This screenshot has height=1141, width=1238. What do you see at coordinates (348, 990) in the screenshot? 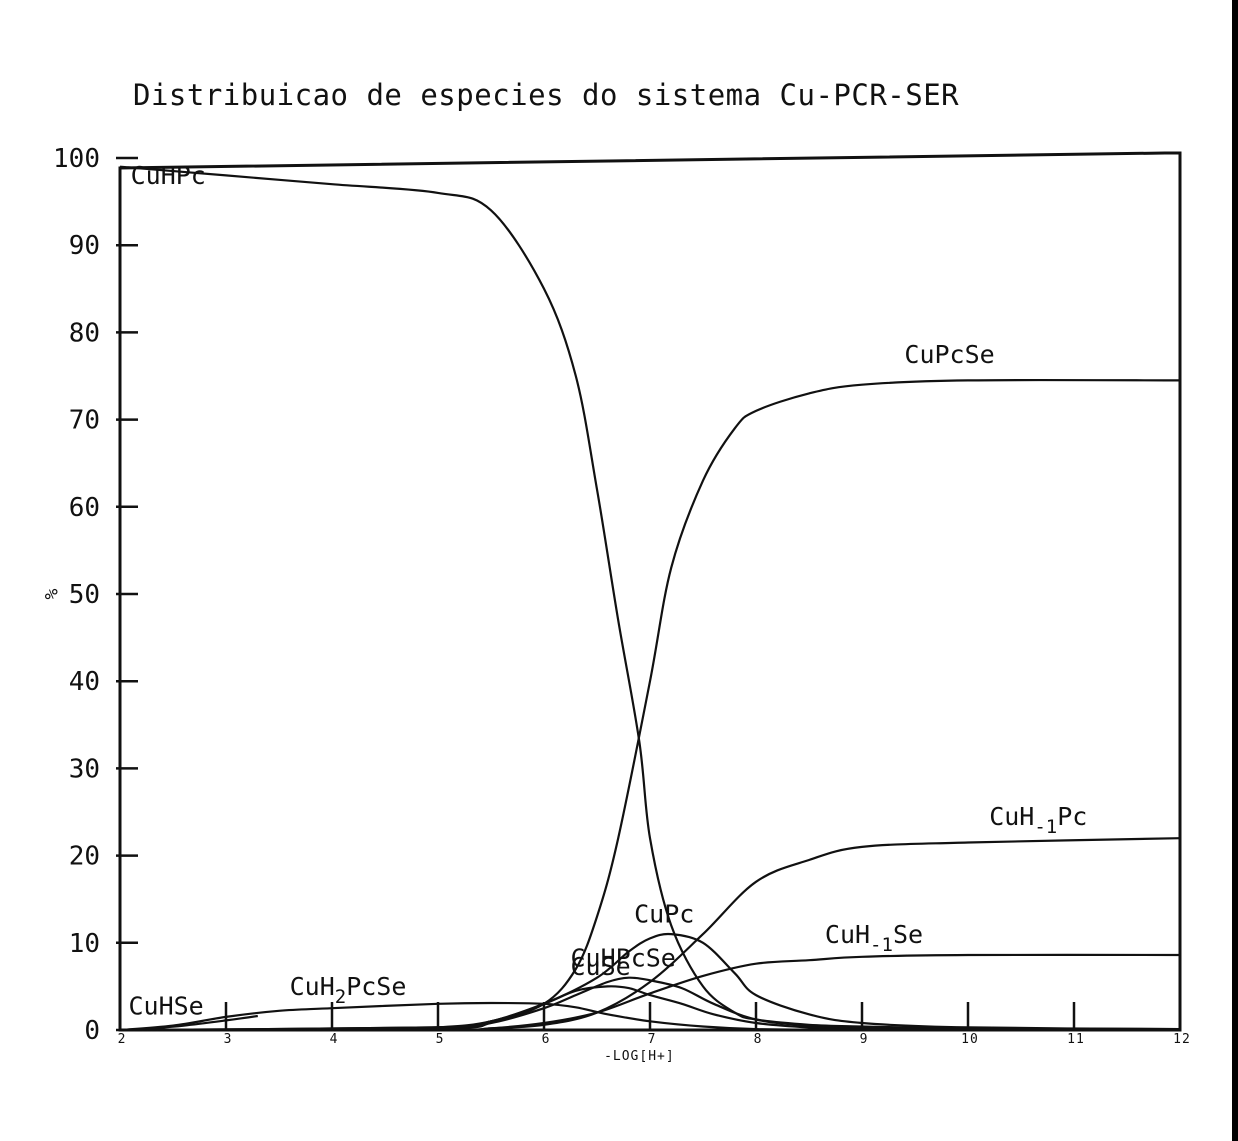
I see `series-label-cuh2pcse: CuH2PcSe` at bounding box center [348, 990].